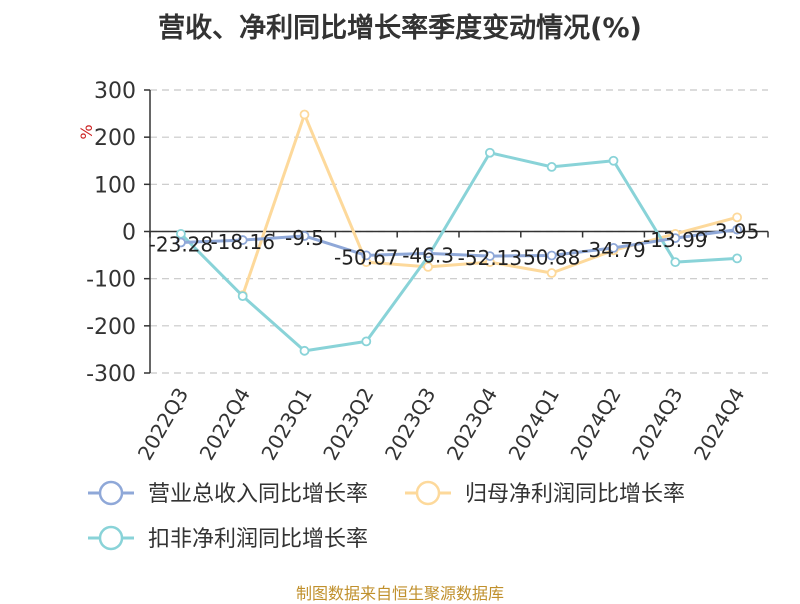 This screenshot has width=800, height=604. What do you see at coordinates (595, 424) in the screenshot?
I see `x-tick-label: 2024Q2` at bounding box center [595, 424].